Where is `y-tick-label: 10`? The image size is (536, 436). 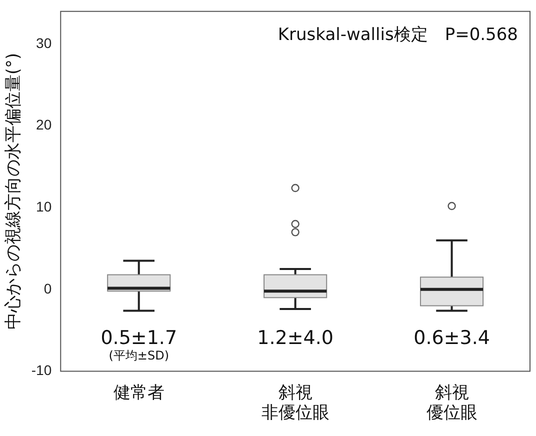
y-tick-label: 10 is located at coordinates (44, 206).